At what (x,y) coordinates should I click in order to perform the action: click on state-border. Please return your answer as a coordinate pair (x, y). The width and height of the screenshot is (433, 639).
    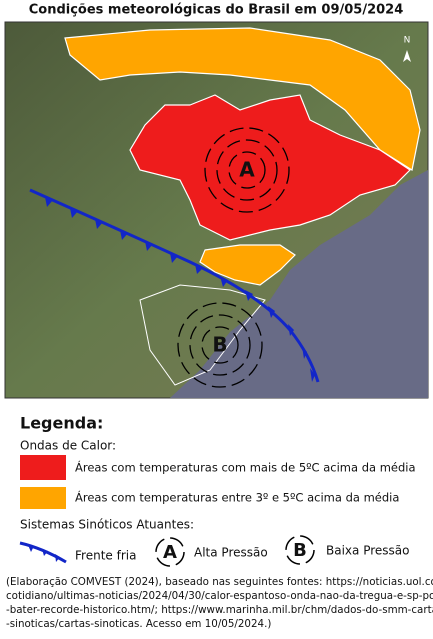
    Looking at the image, I should click on (202, 335).